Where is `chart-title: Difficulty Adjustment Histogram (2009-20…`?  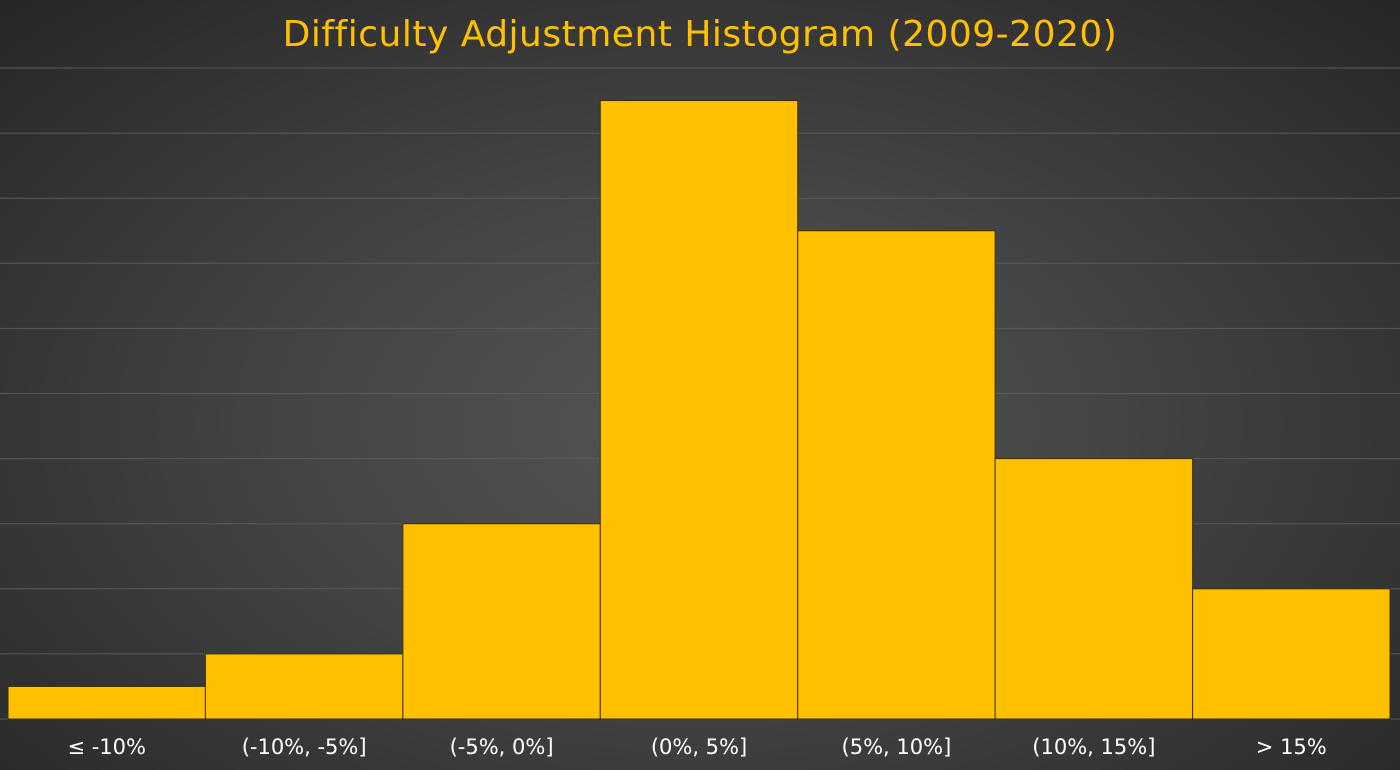 chart-title: Difficulty Adjustment Histogram (2009-20… is located at coordinates (700, 34).